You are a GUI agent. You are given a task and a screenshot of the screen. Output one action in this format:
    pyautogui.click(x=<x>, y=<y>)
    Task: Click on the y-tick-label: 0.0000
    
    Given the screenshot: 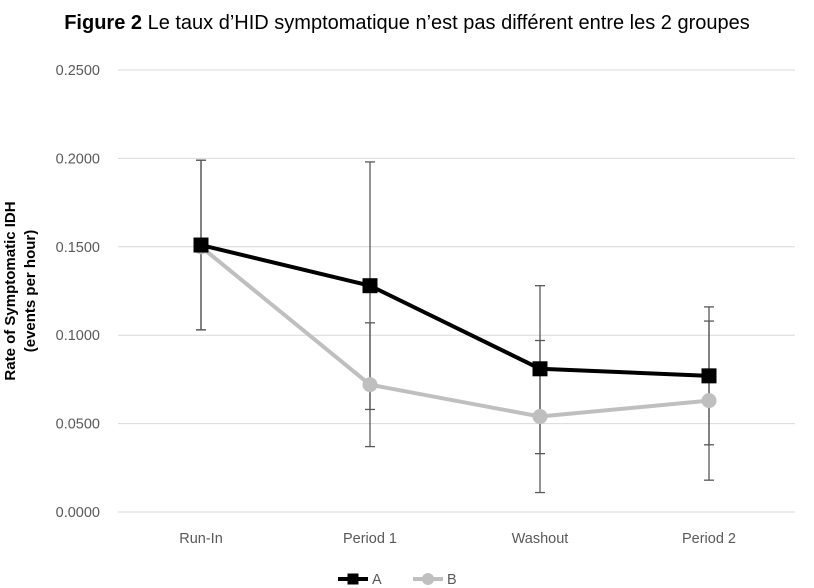 What is the action you would take?
    pyautogui.click(x=78, y=513)
    